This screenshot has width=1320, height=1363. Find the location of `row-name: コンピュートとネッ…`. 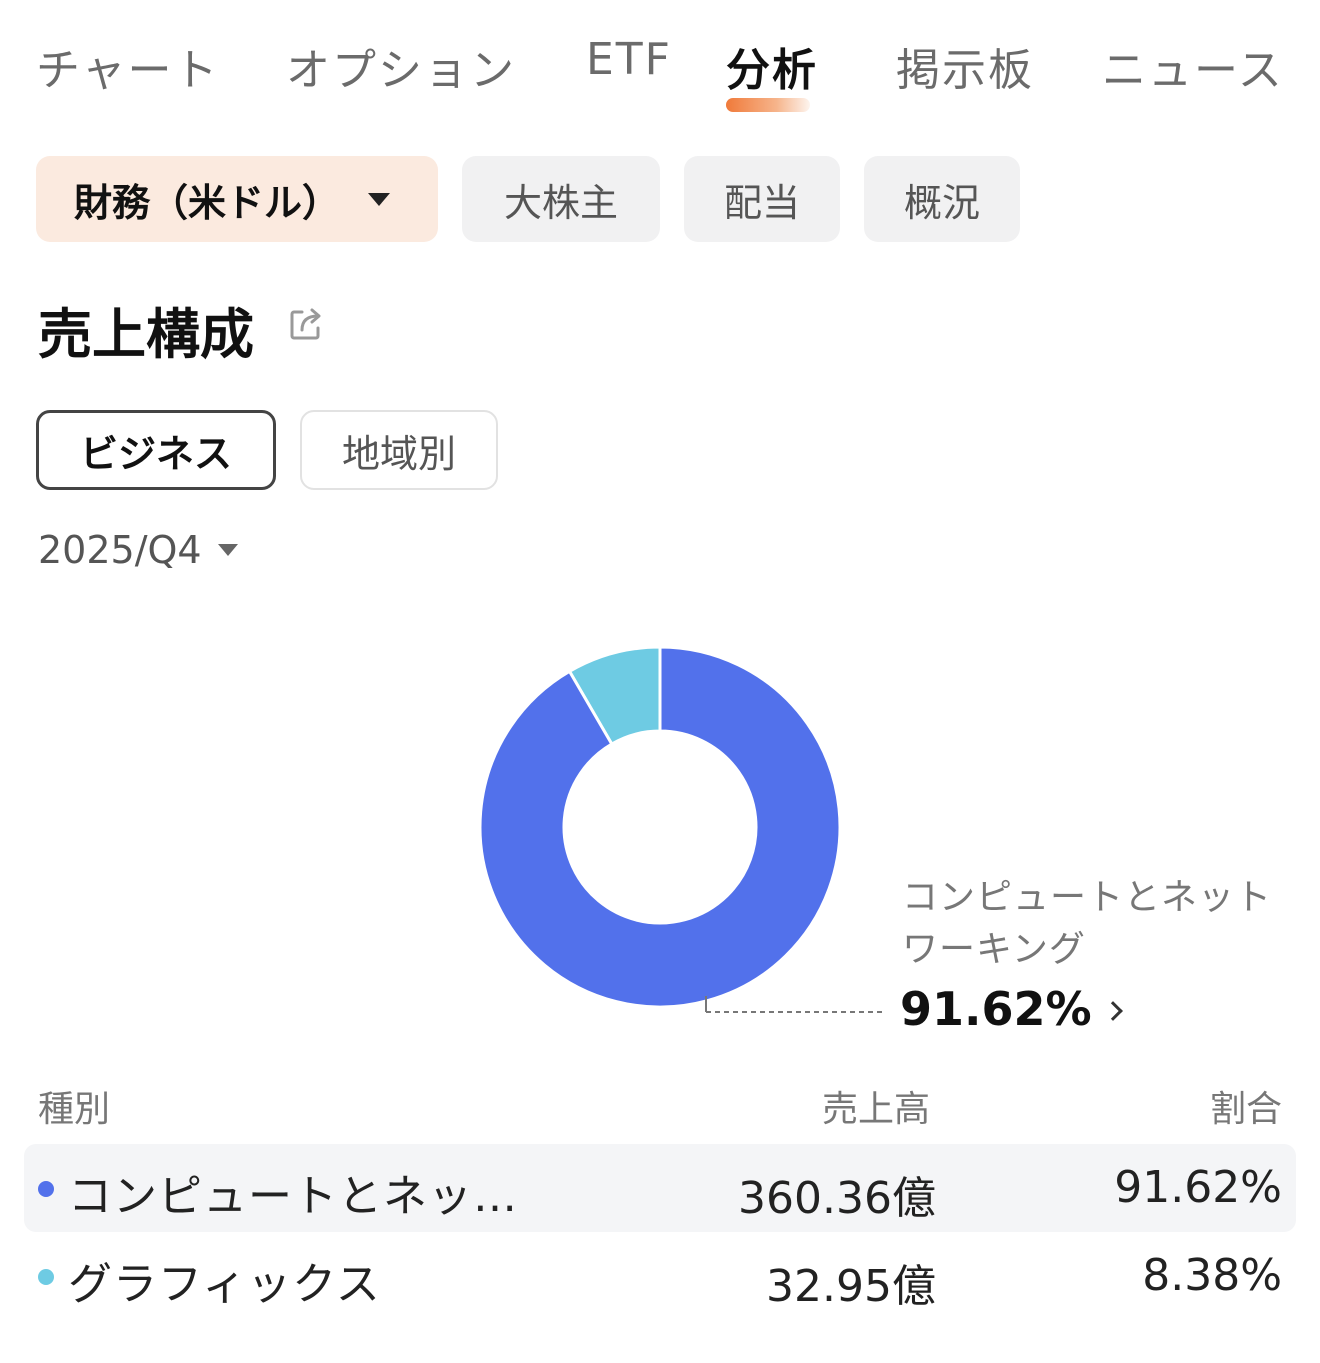

row-name: コンピュートとネッ… is located at coordinates (293, 1196).